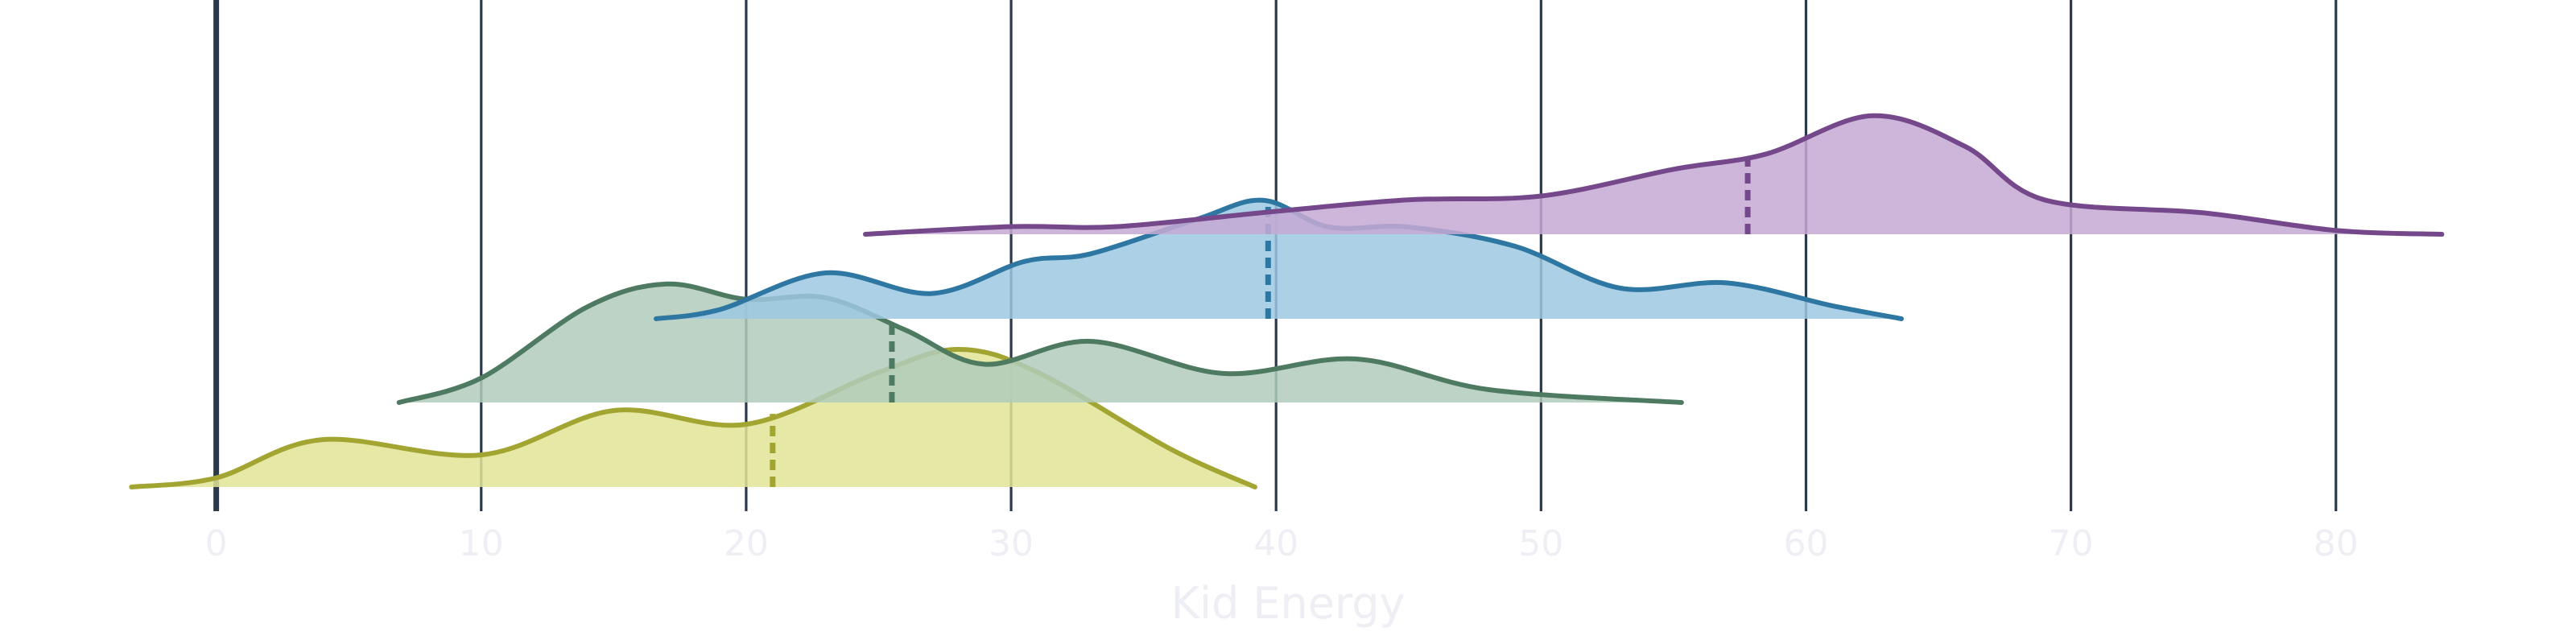 This screenshot has width=2576, height=644. Describe the element at coordinates (1011, 543) in the screenshot. I see `x-tick-label: 30` at that location.